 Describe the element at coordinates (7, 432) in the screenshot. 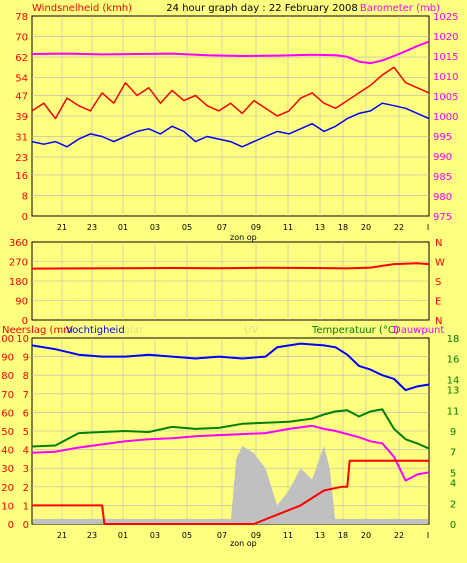

I see `rain-pct-y-tick: 50` at that location.